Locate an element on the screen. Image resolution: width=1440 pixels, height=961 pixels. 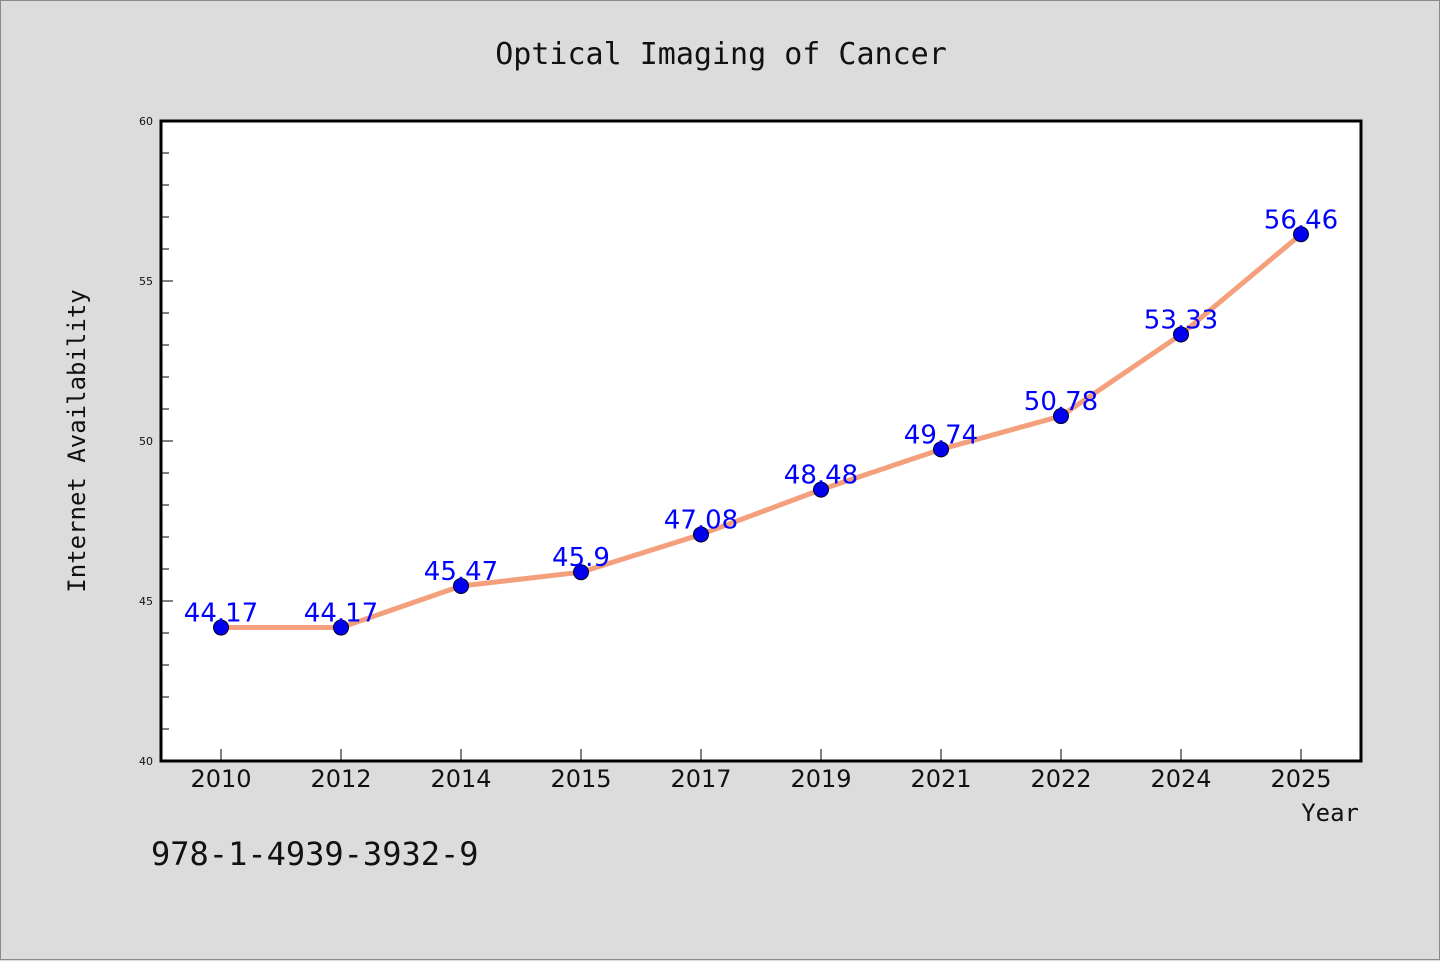
data-label: 53.33 is located at coordinates (1181, 320).